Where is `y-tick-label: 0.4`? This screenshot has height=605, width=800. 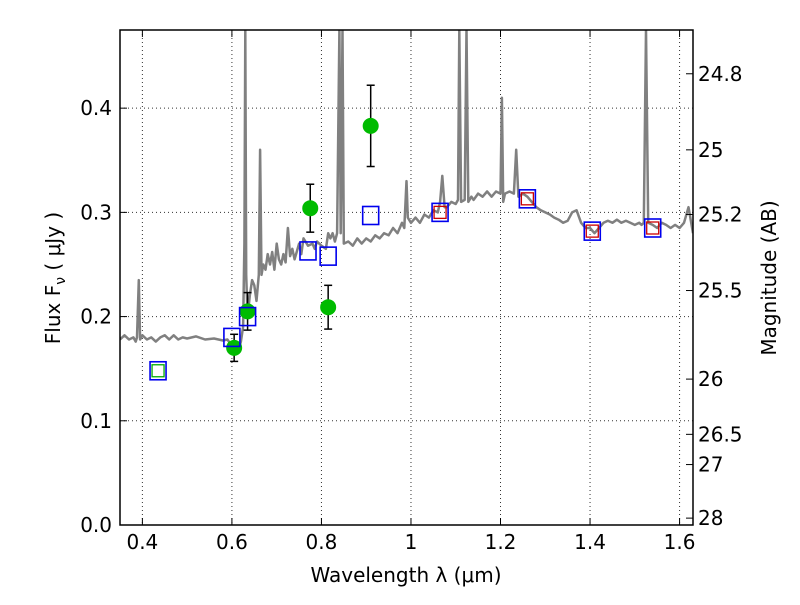
y-tick-label: 0.4 is located at coordinates (96, 108).